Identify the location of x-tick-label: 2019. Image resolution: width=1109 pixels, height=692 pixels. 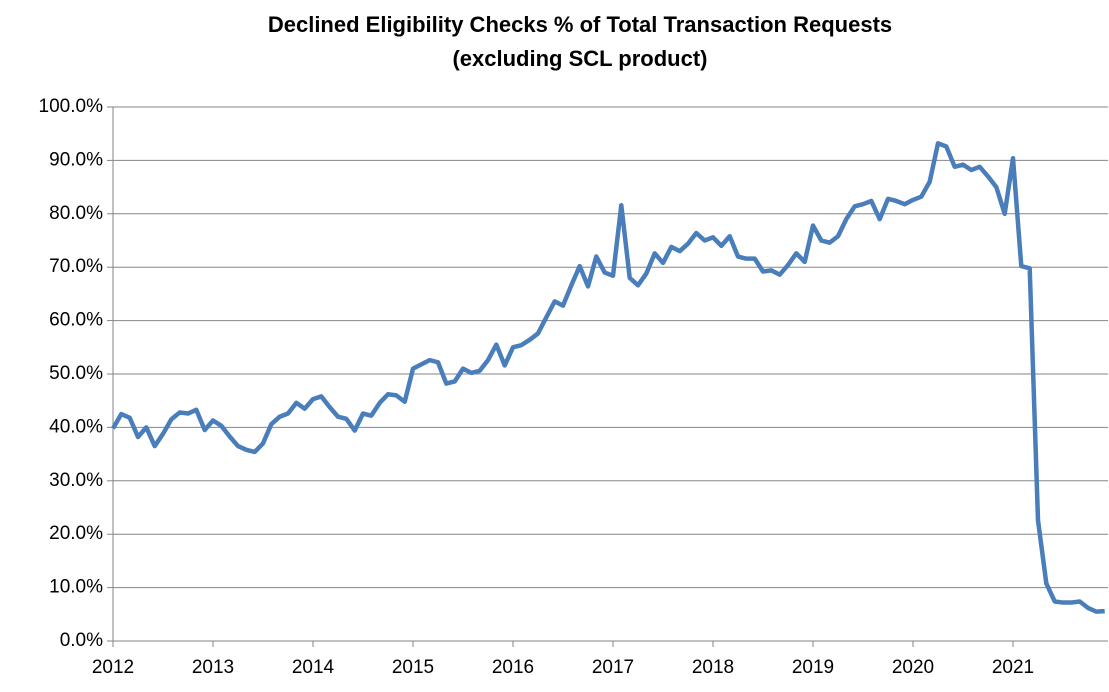
(813, 667).